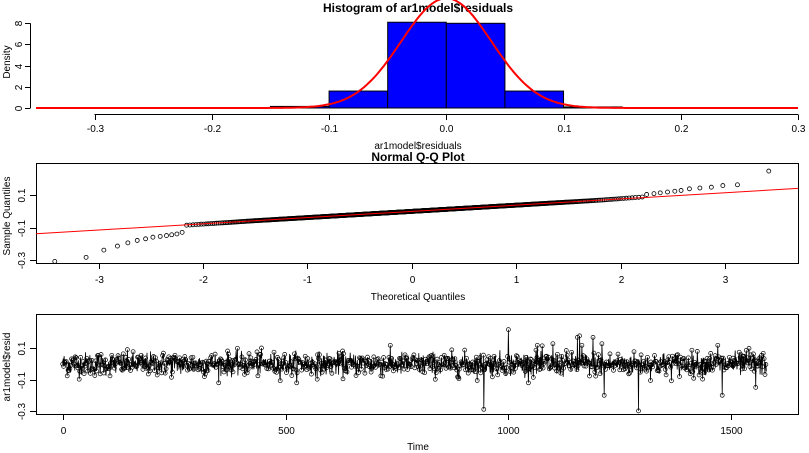  Describe the element at coordinates (19, 66) in the screenshot. I see `histogram-y-tick-label: 4` at that location.